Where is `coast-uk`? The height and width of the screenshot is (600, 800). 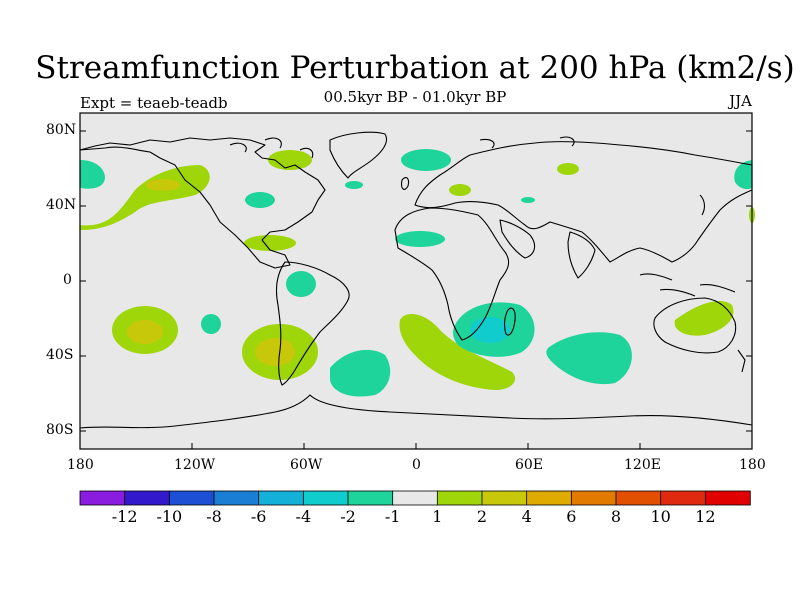
coast-uk is located at coordinates (405, 183).